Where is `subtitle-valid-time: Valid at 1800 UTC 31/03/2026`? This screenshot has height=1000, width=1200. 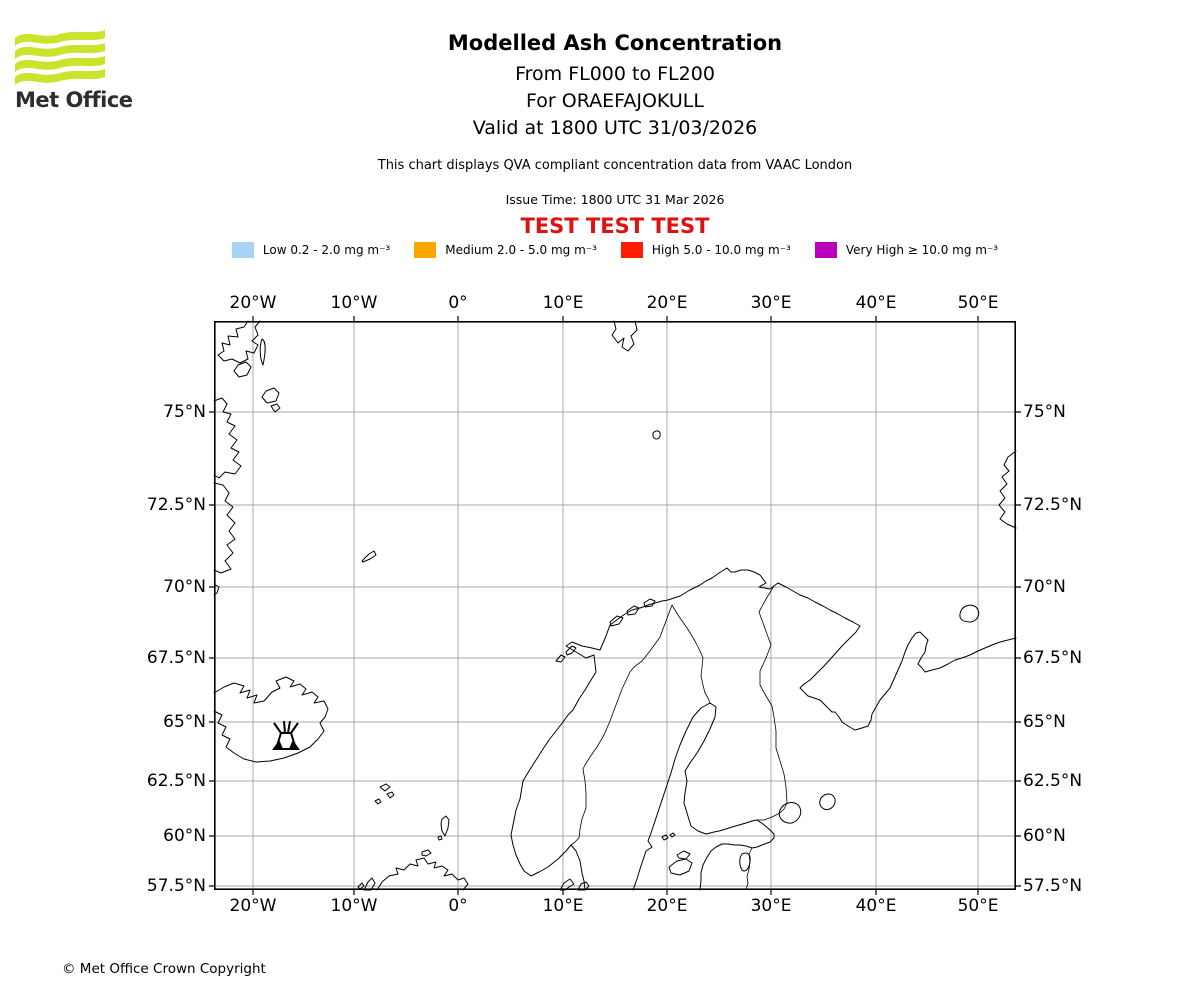
subtitle-valid-time: Valid at 1800 UTC 31/03/2026 is located at coordinates (615, 128).